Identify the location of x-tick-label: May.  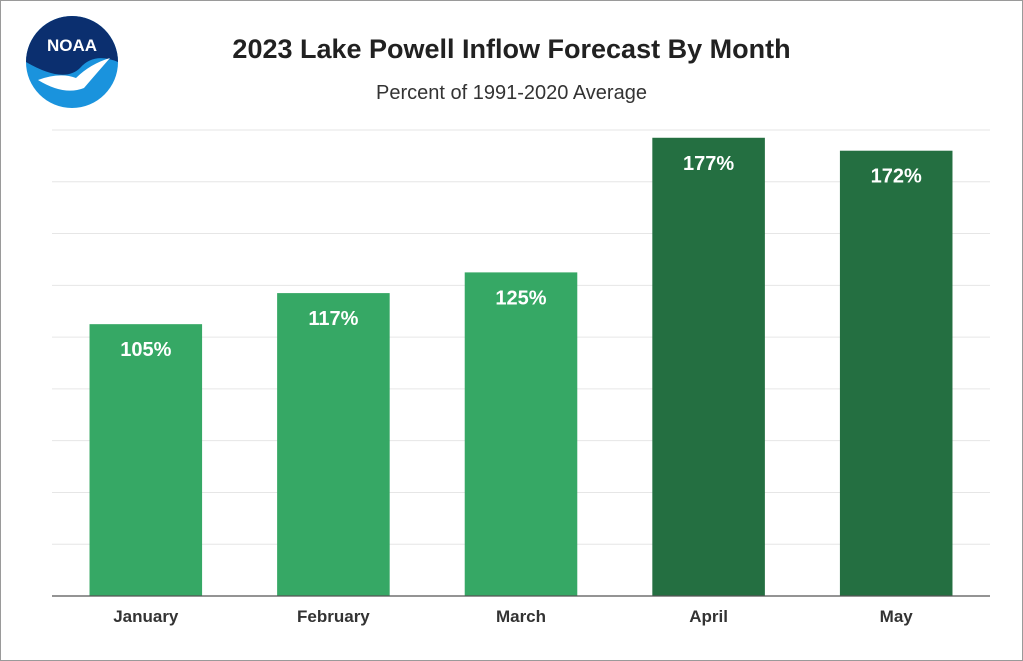
(897, 616).